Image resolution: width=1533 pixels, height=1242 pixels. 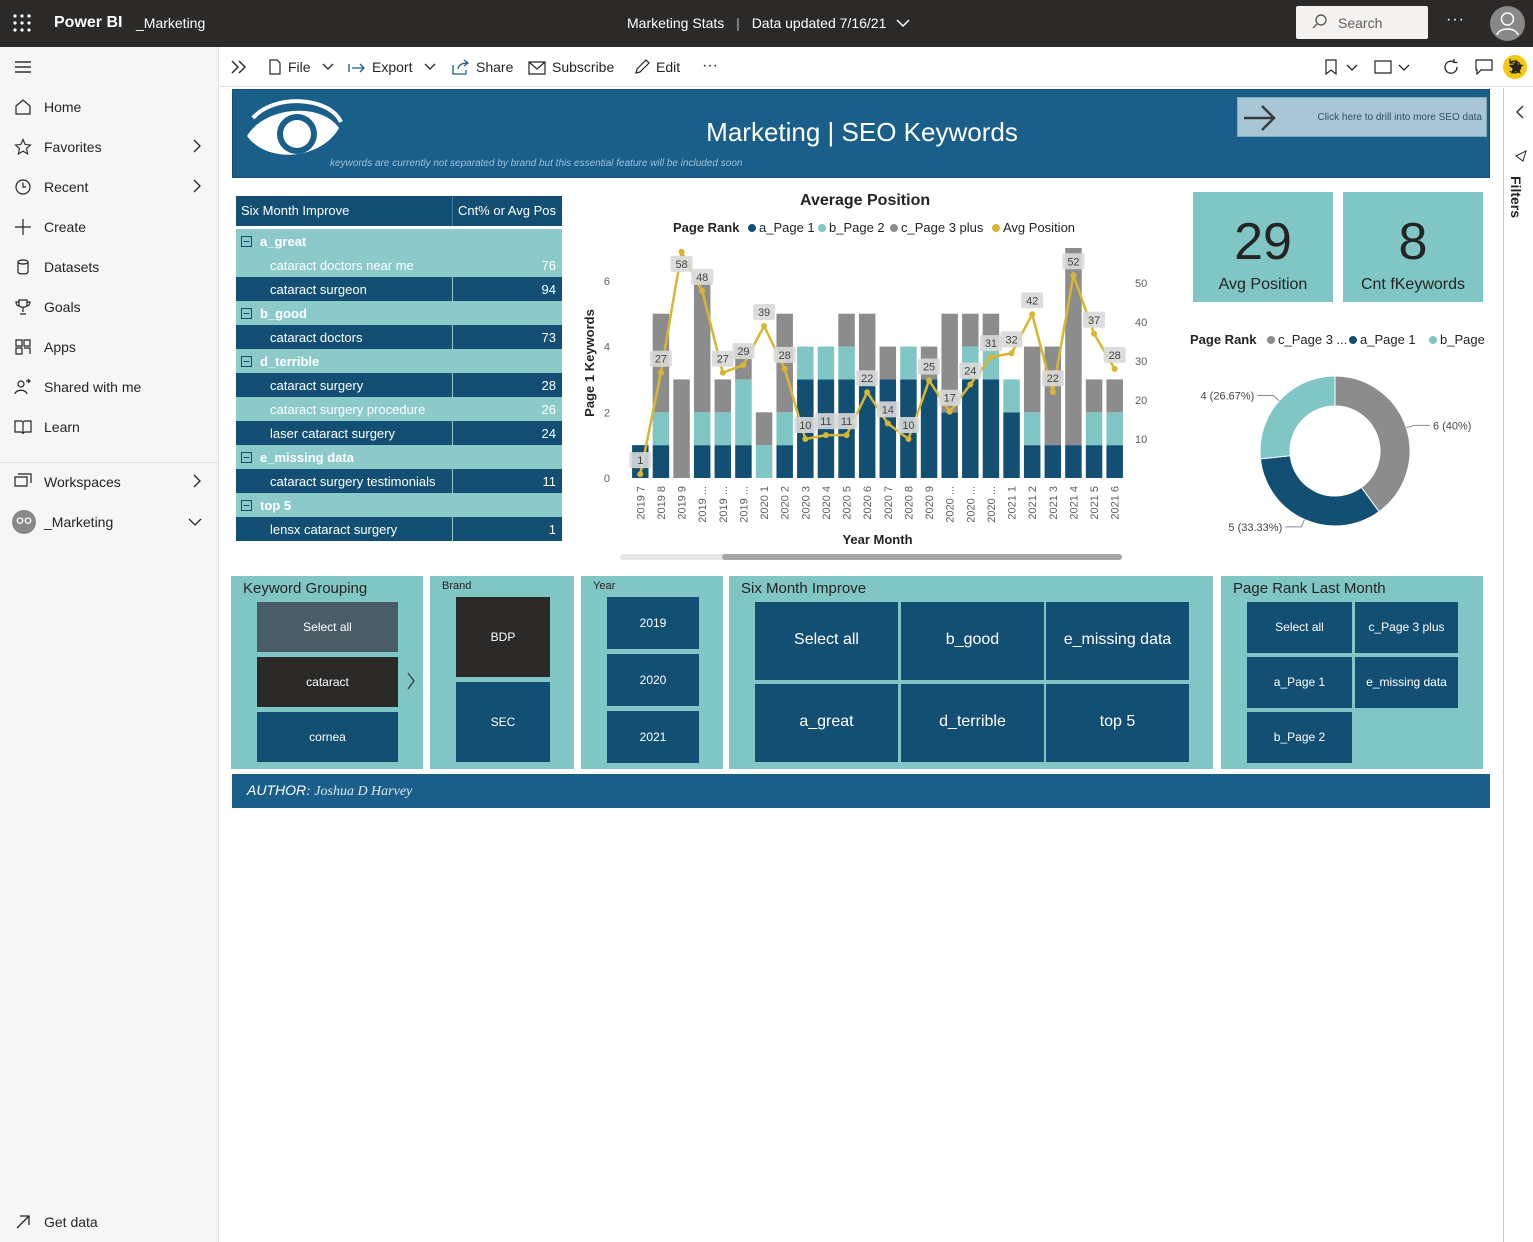 I want to click on slicer-option: SEC, so click(x=503, y=722).